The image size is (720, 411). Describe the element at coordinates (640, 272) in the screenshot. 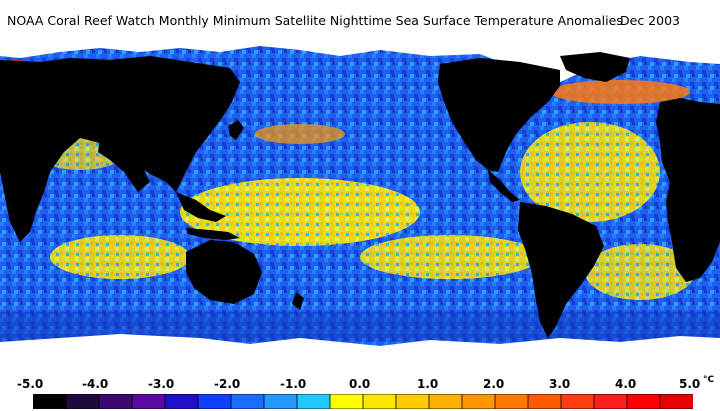

I see `warm-anomaly-south-atlantic` at that location.